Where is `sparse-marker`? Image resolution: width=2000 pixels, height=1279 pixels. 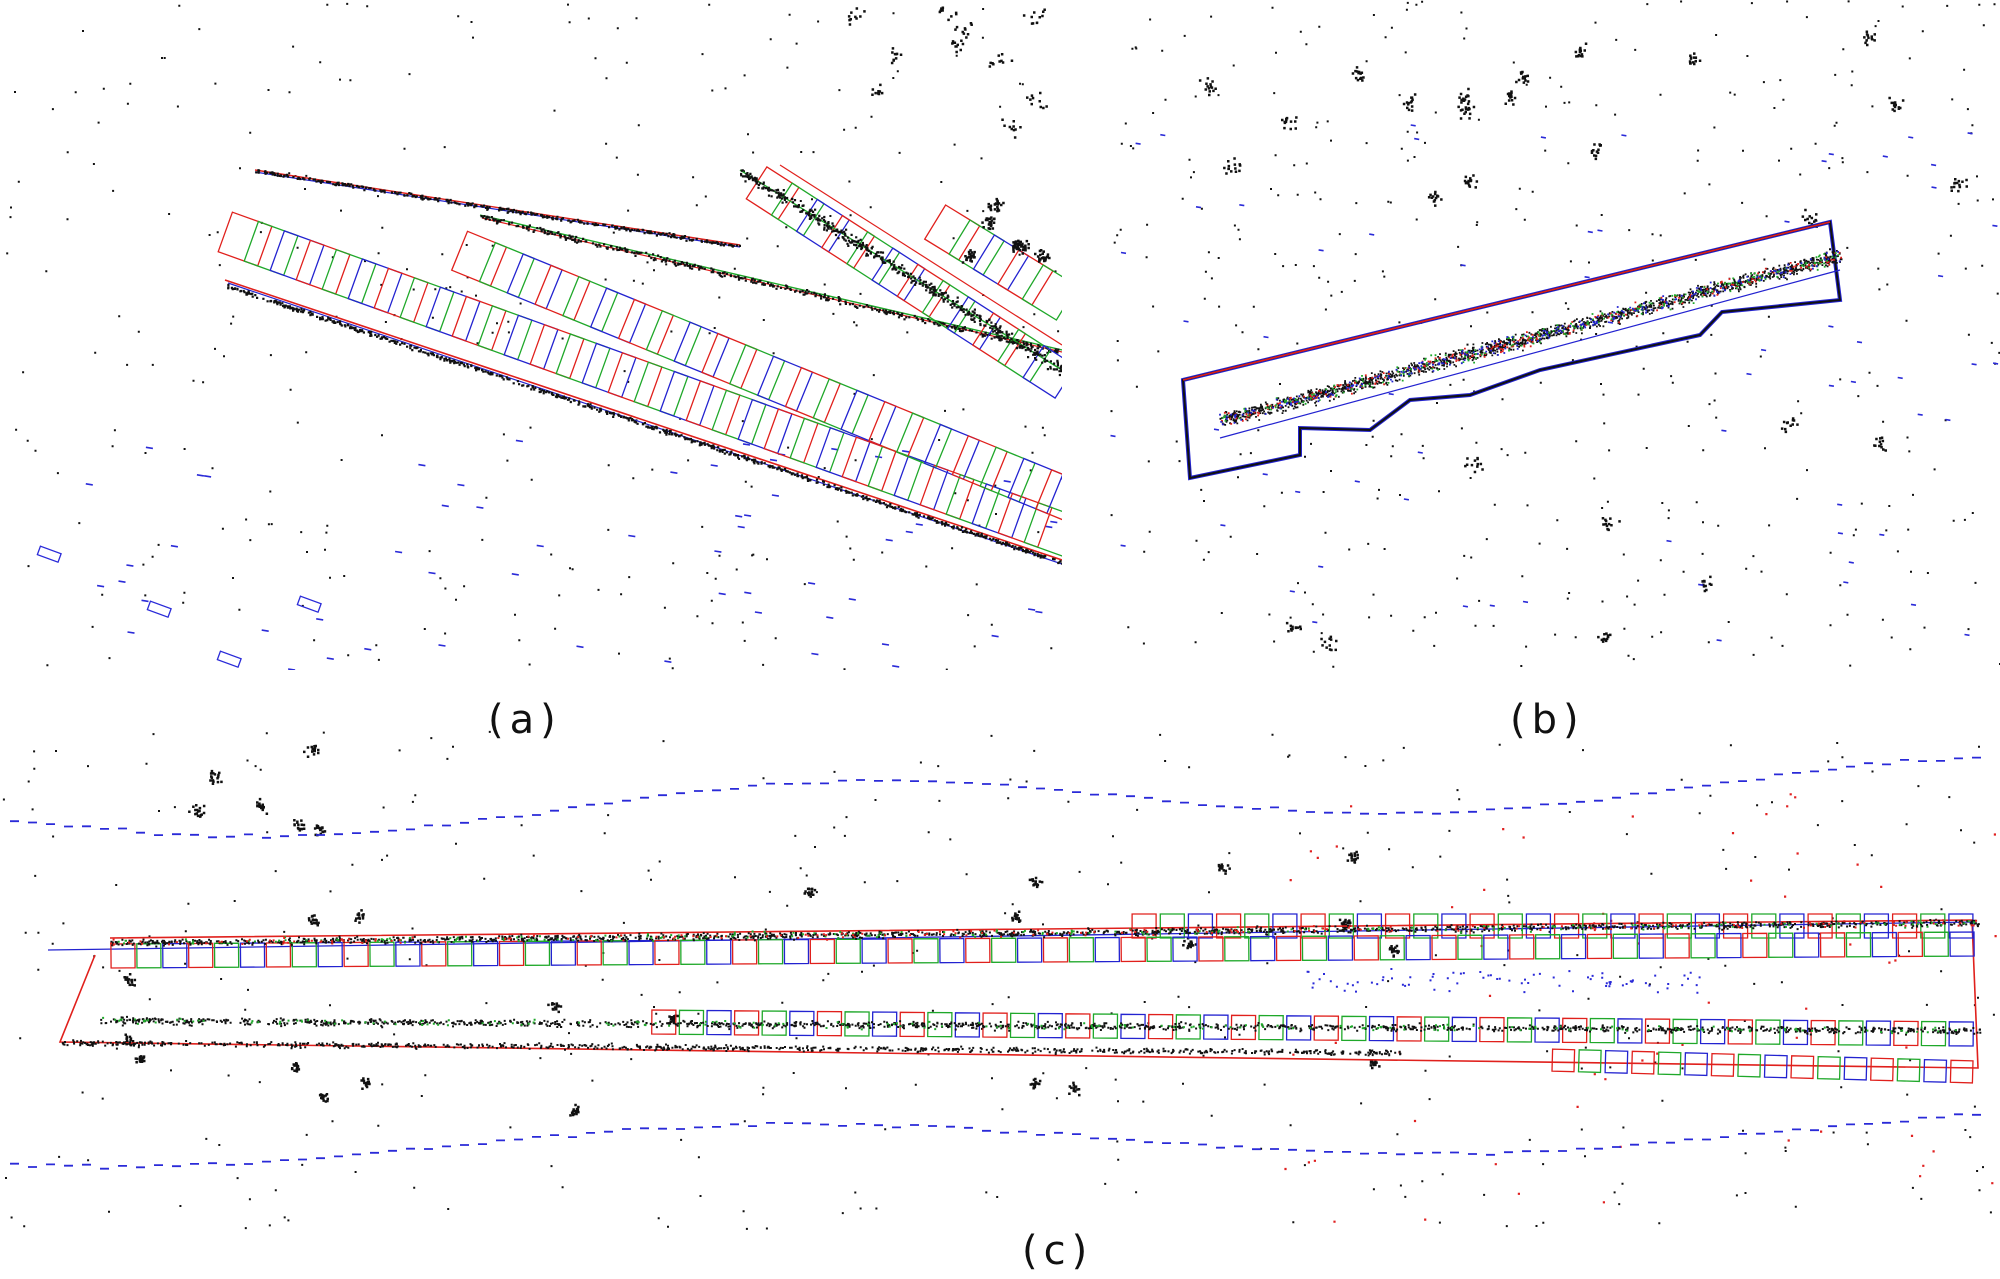
sparse-marker is located at coordinates (573, 554).